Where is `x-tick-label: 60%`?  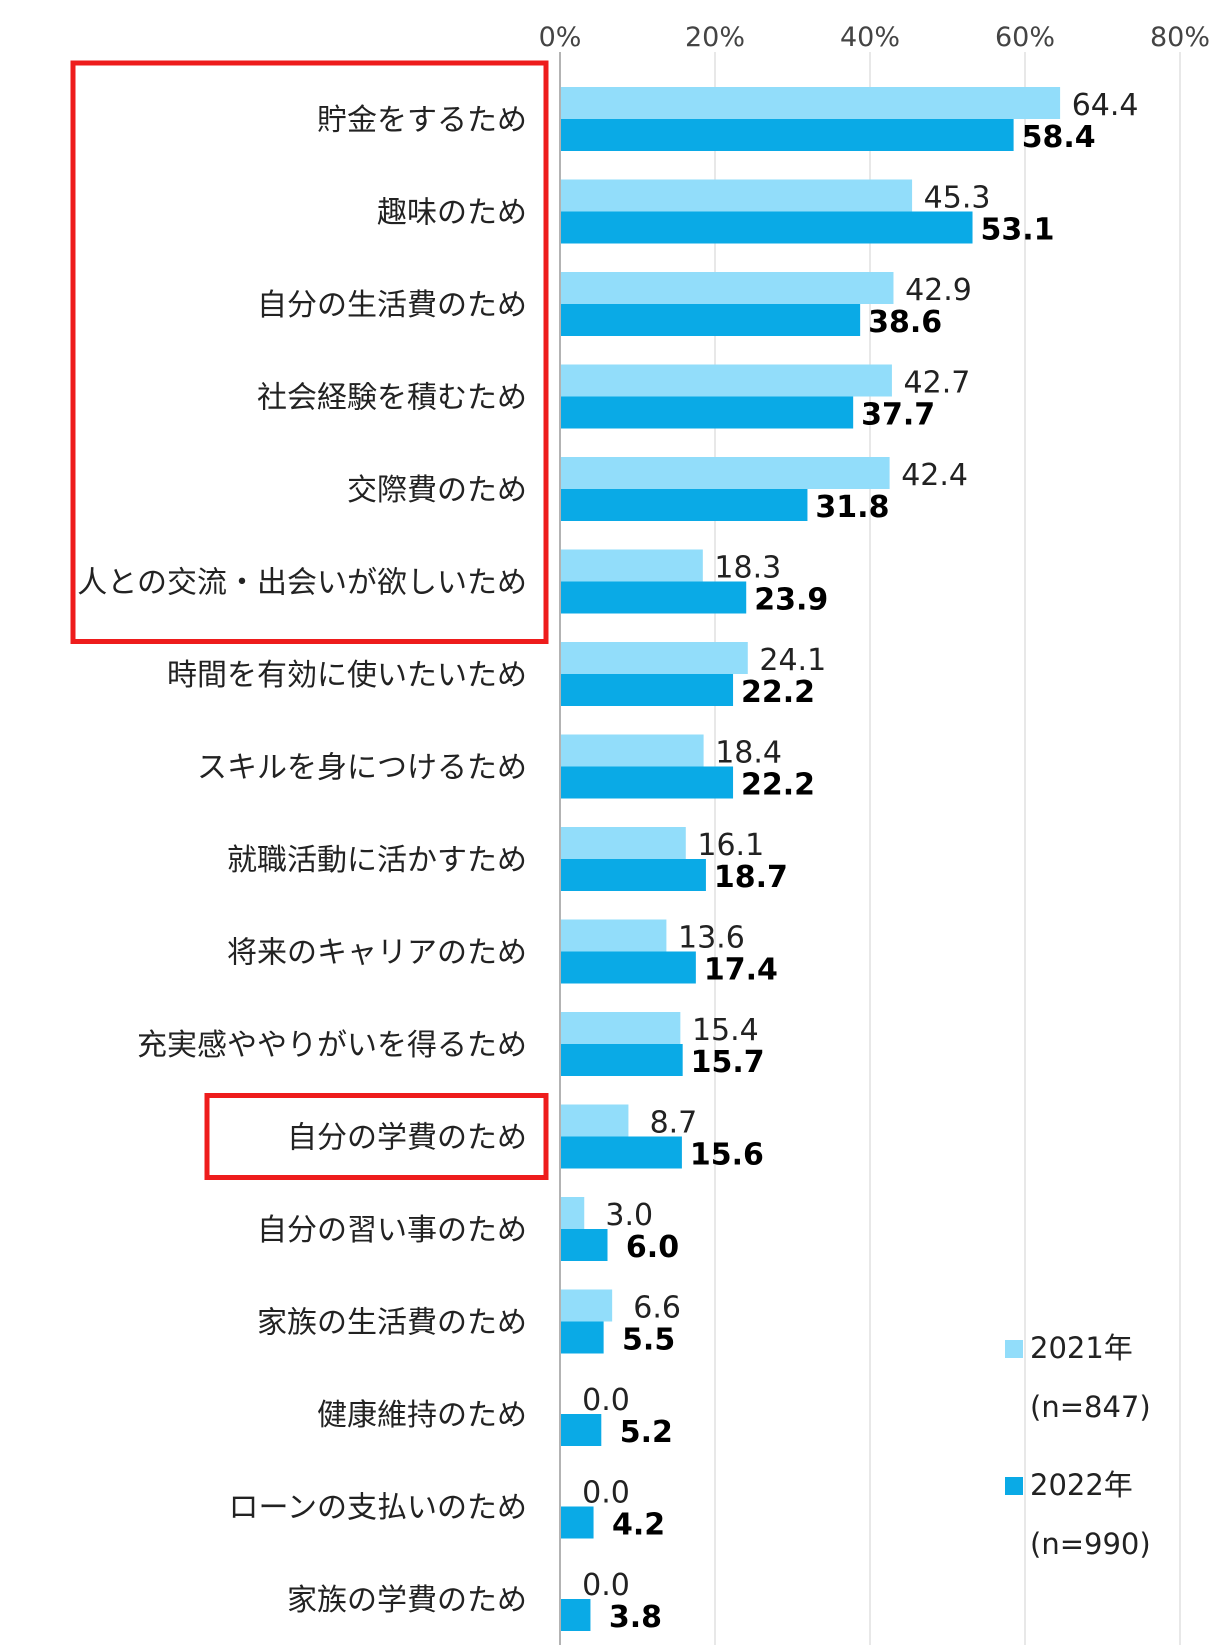
x-tick-label: 60% is located at coordinates (1025, 37).